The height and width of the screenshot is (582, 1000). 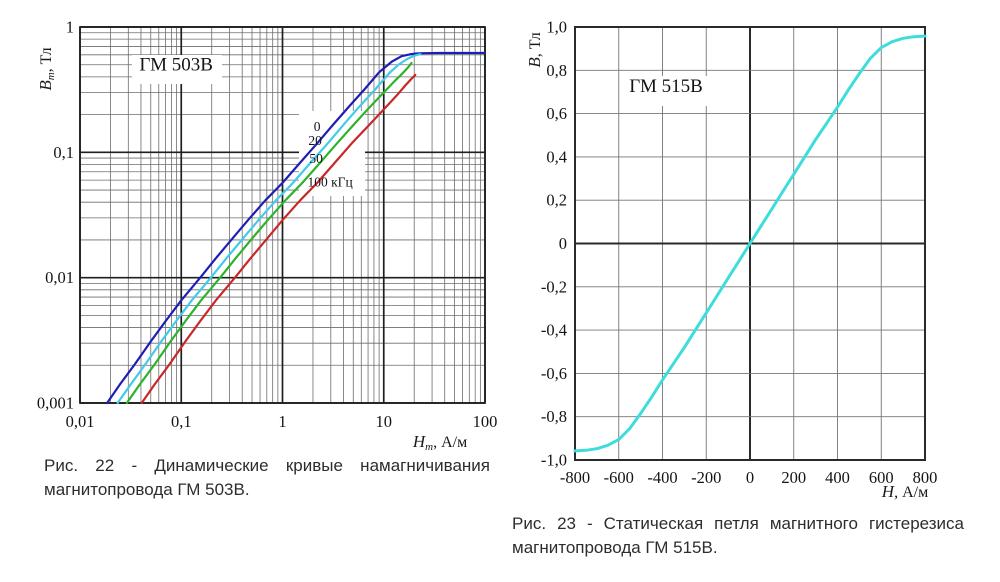 I want to click on curve-frequency-label: 0, so click(x=317, y=126).